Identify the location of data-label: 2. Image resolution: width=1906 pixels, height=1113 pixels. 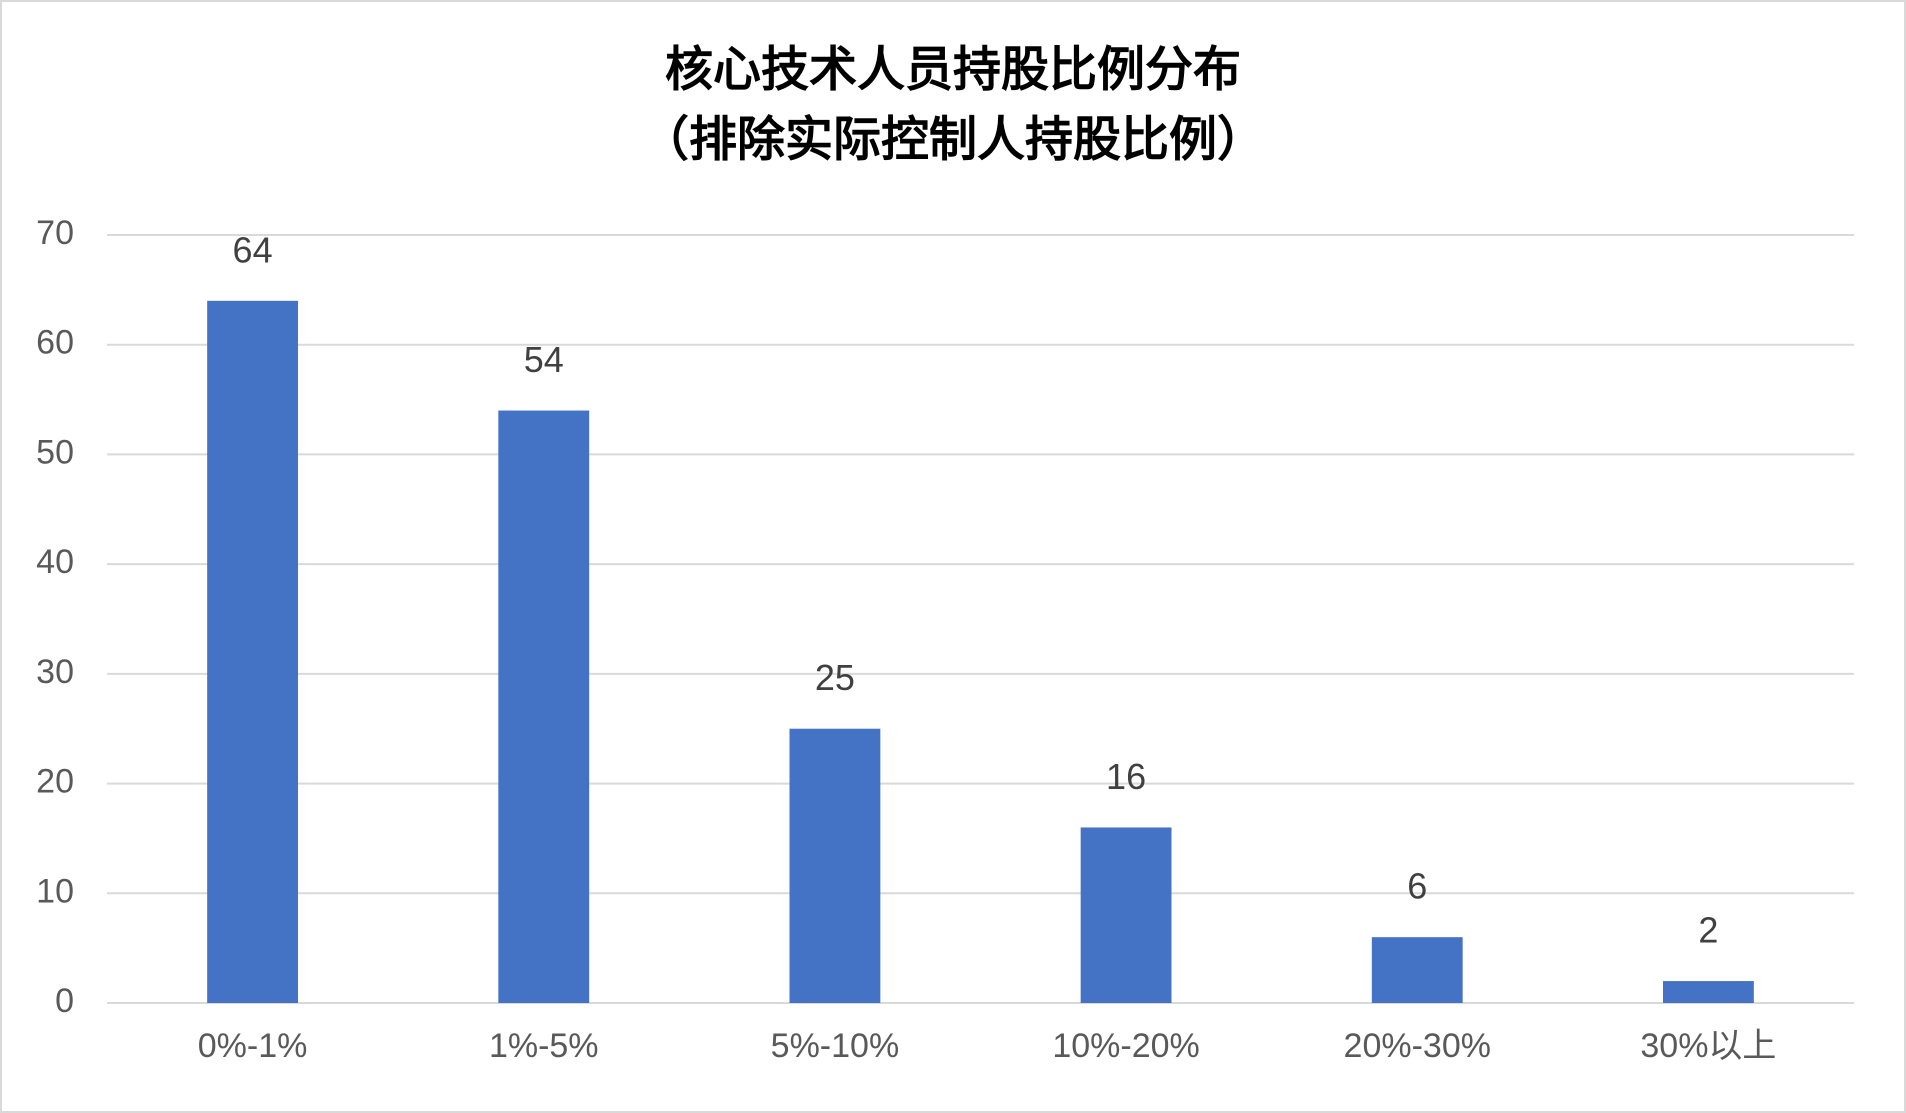
(1708, 930).